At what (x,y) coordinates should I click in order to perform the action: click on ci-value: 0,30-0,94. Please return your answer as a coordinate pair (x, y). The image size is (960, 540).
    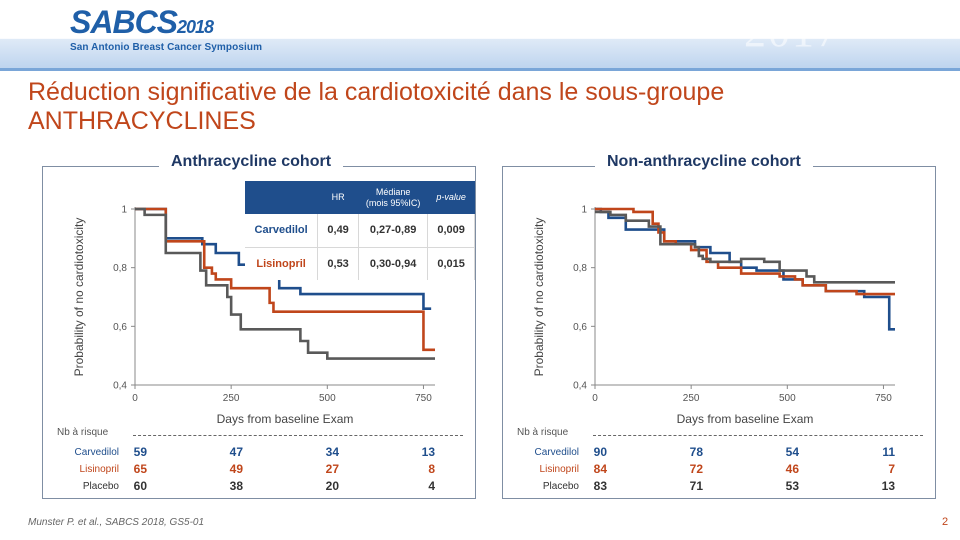
    Looking at the image, I should click on (393, 263).